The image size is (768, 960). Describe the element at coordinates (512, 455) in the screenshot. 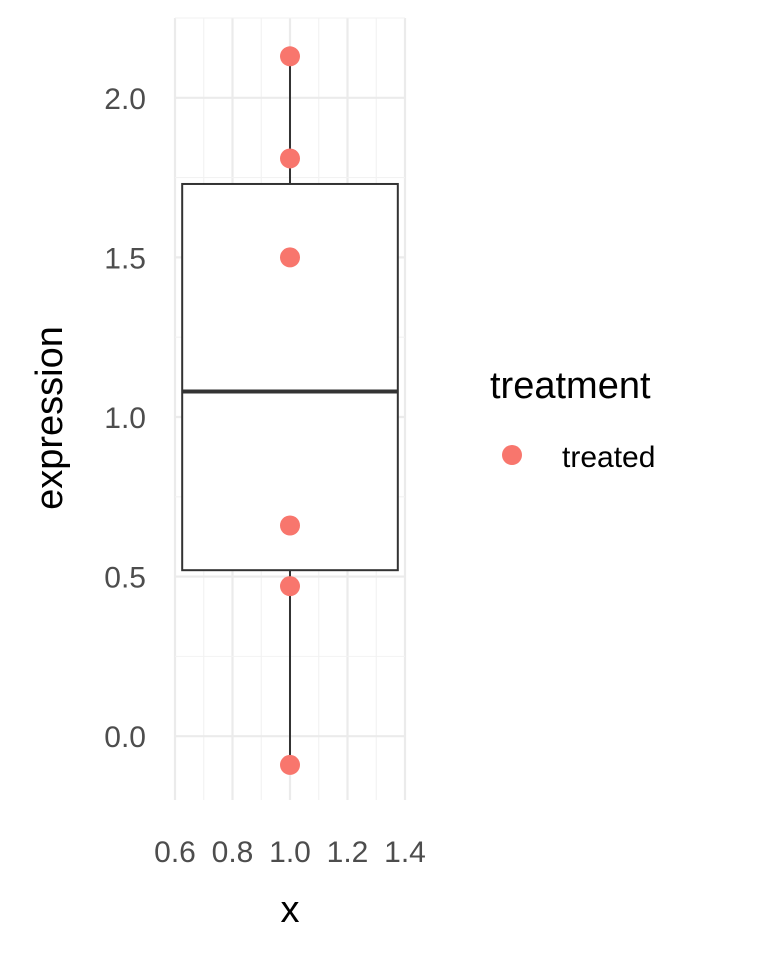

I see `legend-key` at that location.